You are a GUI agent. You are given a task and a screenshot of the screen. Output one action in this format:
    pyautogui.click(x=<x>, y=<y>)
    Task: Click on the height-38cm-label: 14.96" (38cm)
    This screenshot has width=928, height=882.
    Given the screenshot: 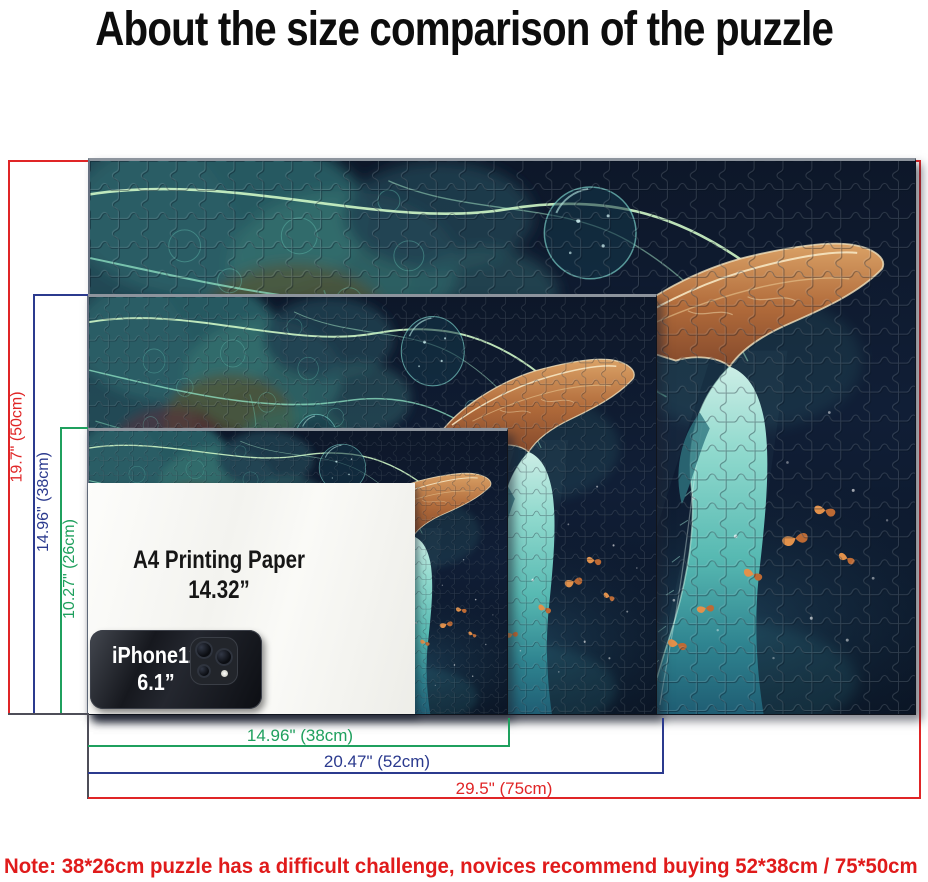 What is the action you would take?
    pyautogui.click(x=44, y=502)
    